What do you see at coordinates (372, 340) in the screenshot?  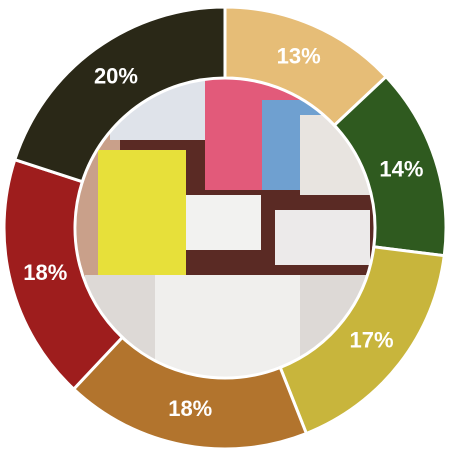 I see `data-label: 17%` at bounding box center [372, 340].